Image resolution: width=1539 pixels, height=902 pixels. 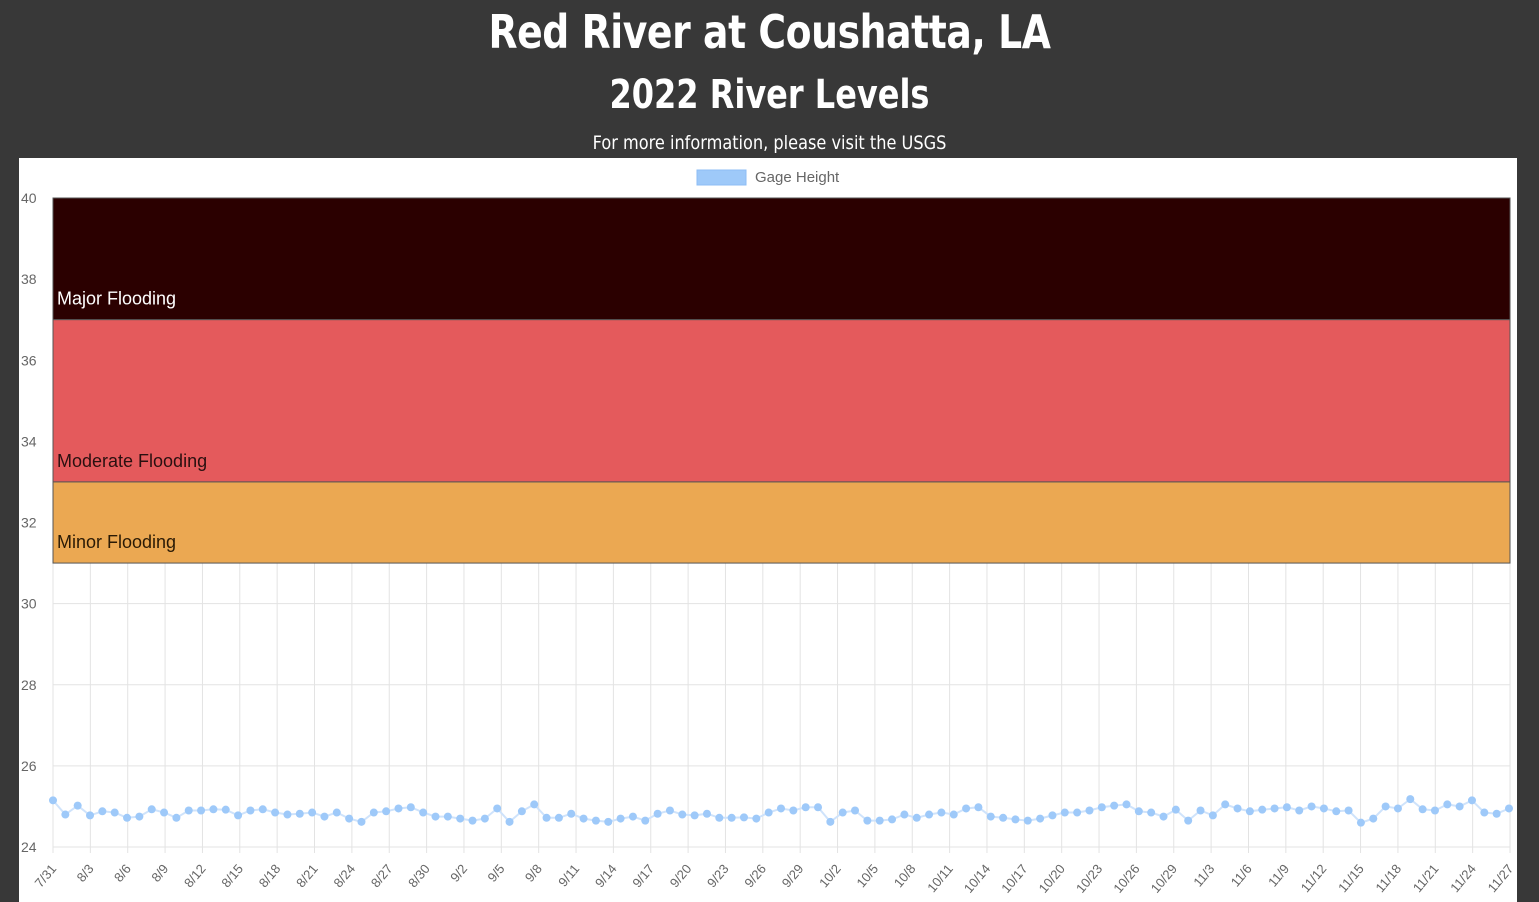 What do you see at coordinates (718, 875) in the screenshot?
I see `x-tick-label: 9/23` at bounding box center [718, 875].